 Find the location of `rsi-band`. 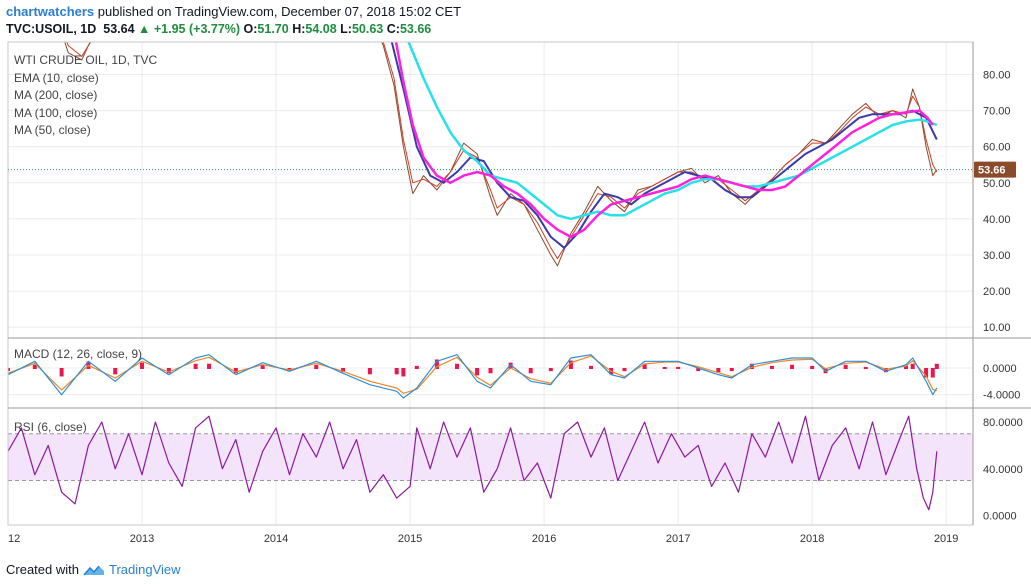

rsi-band is located at coordinates (490, 457).